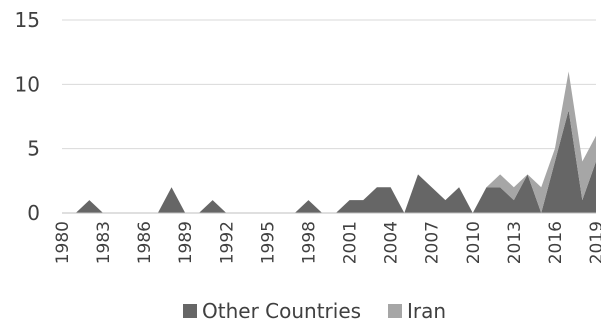  I want to click on legend-swatch-iran, so click(395, 311).